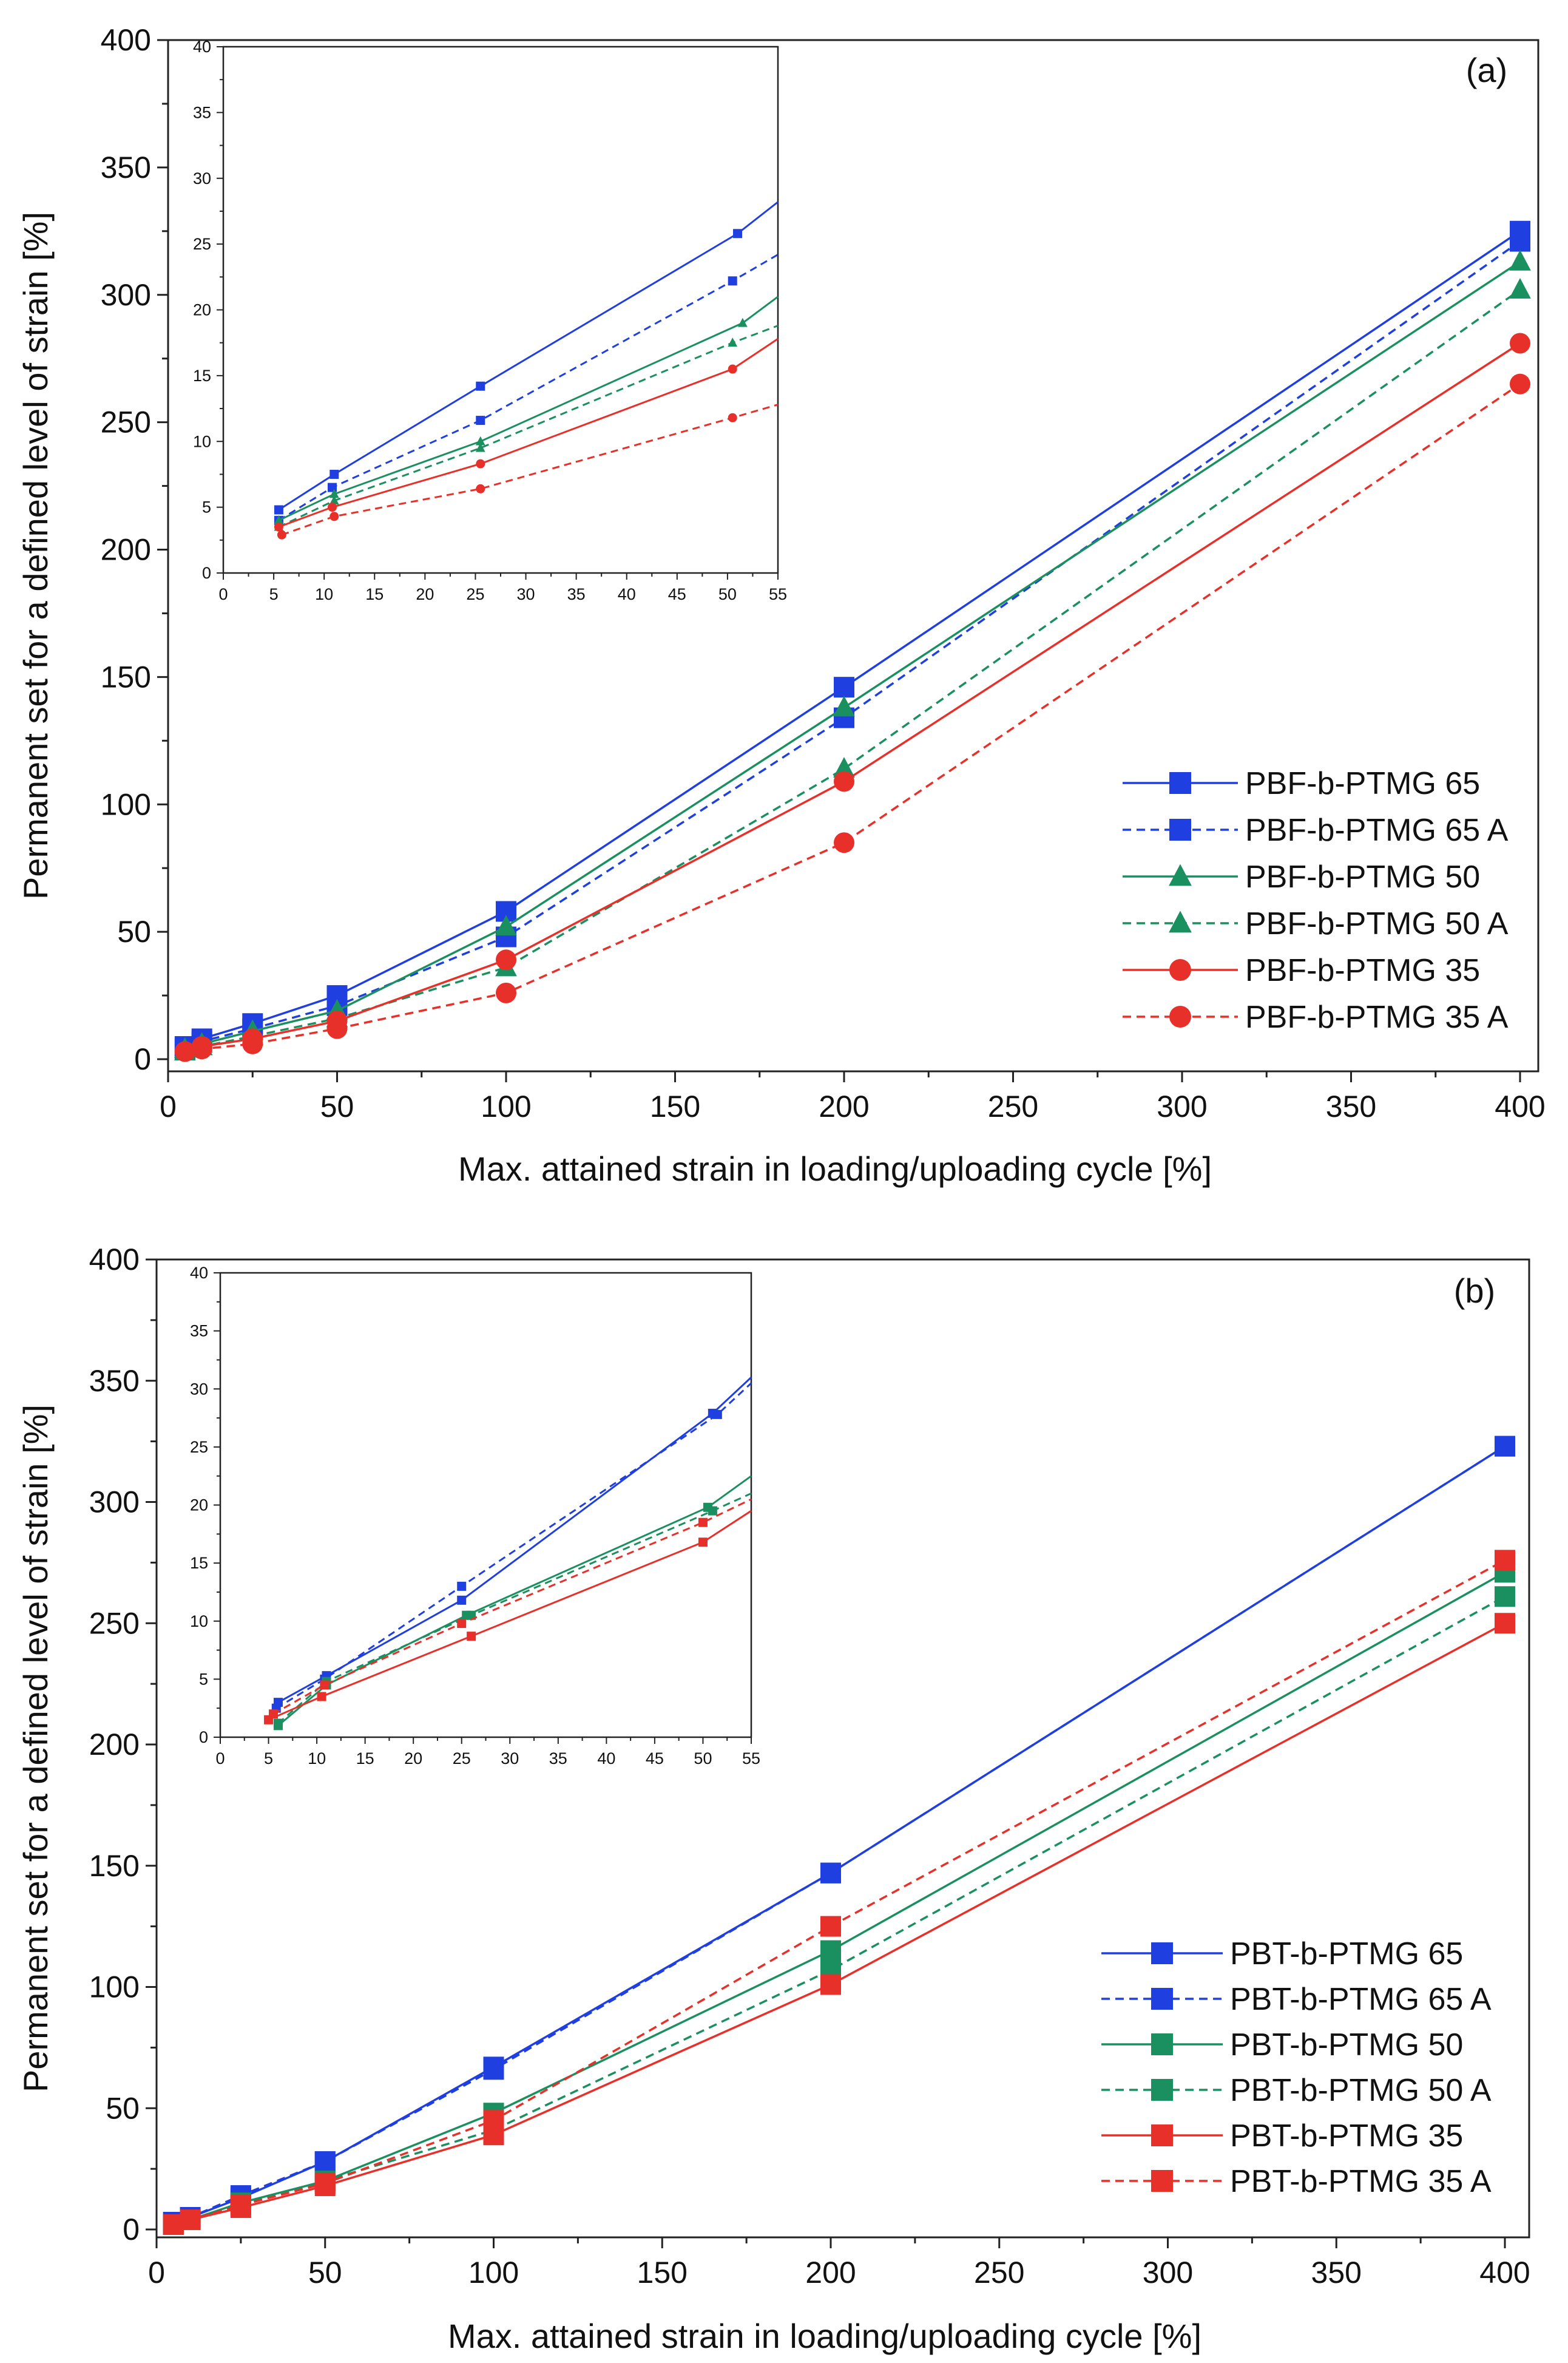 This screenshot has height=2363, width=1568. I want to click on legend-item: PBF-b-PTMG 65, so click(1302, 783).